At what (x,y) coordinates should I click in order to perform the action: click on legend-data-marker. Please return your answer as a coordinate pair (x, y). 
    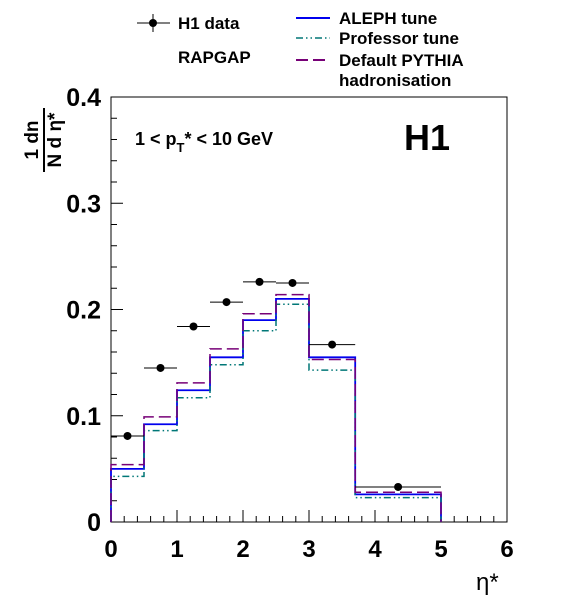
    Looking at the image, I should click on (153, 23).